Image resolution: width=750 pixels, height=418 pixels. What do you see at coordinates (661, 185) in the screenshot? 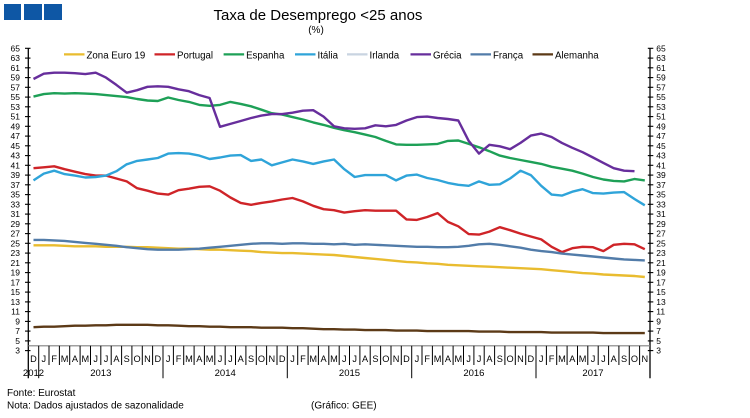
I see `svg-text: 37` at bounding box center [661, 185].